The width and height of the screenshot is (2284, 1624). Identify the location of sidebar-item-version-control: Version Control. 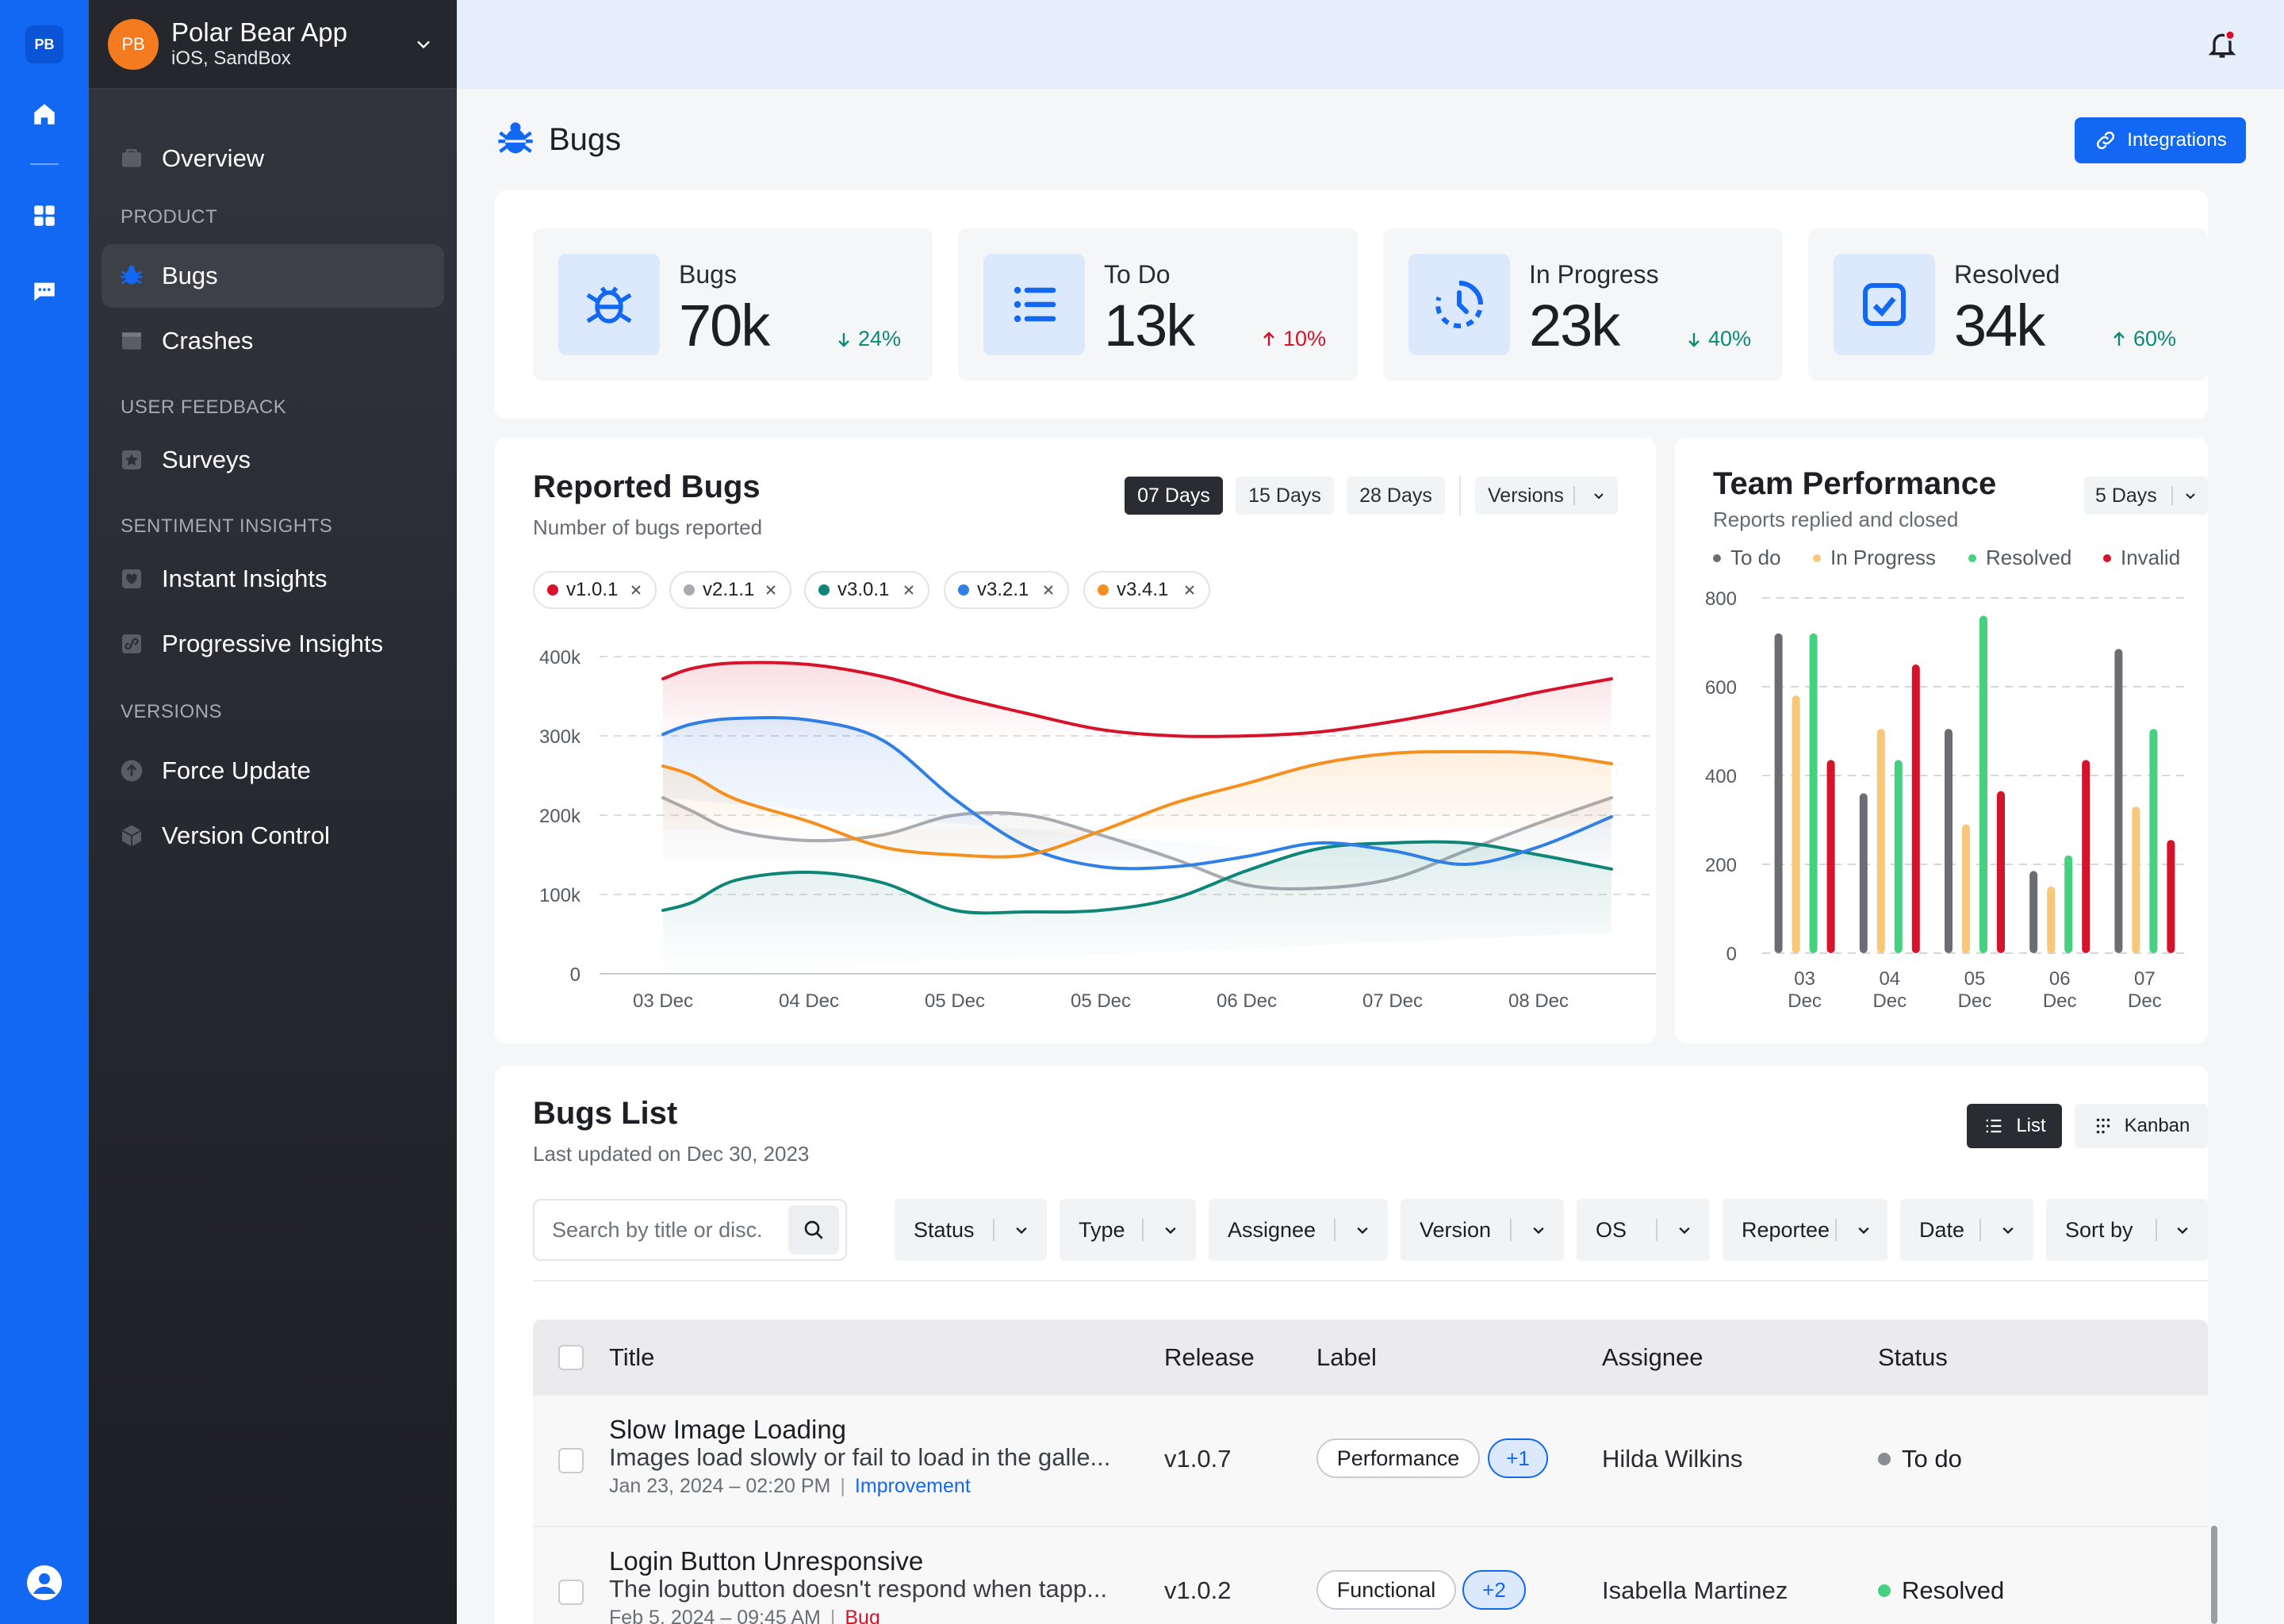
(273, 836).